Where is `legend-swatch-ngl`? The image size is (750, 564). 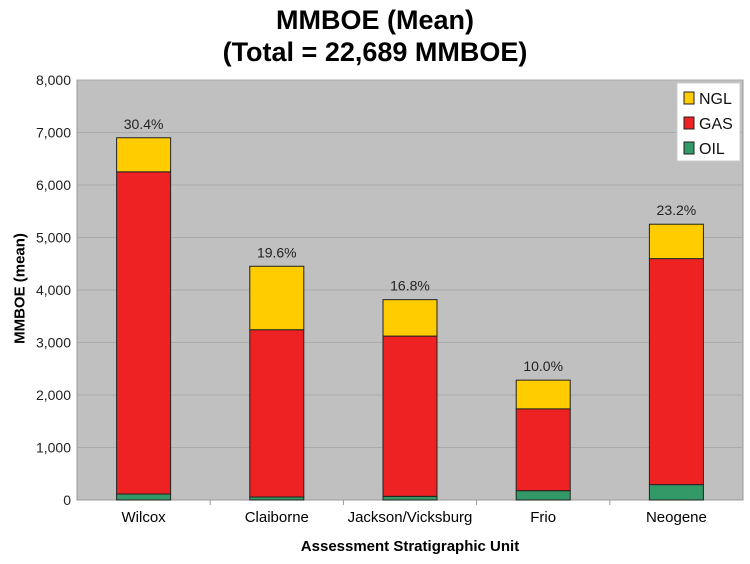 legend-swatch-ngl is located at coordinates (689, 98).